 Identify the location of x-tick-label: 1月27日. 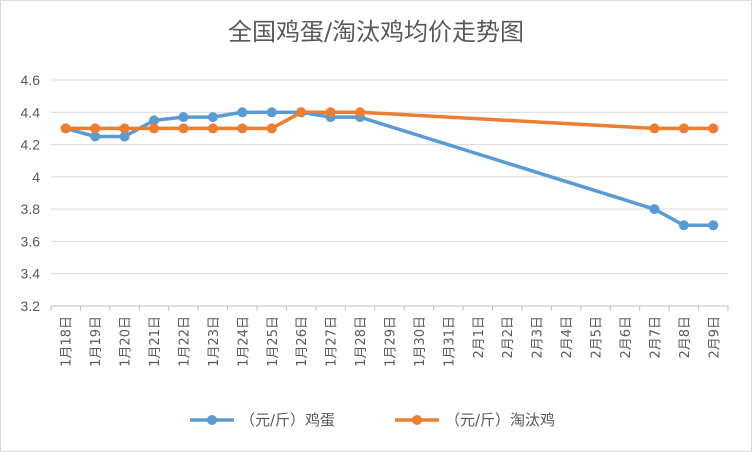
(332, 341).